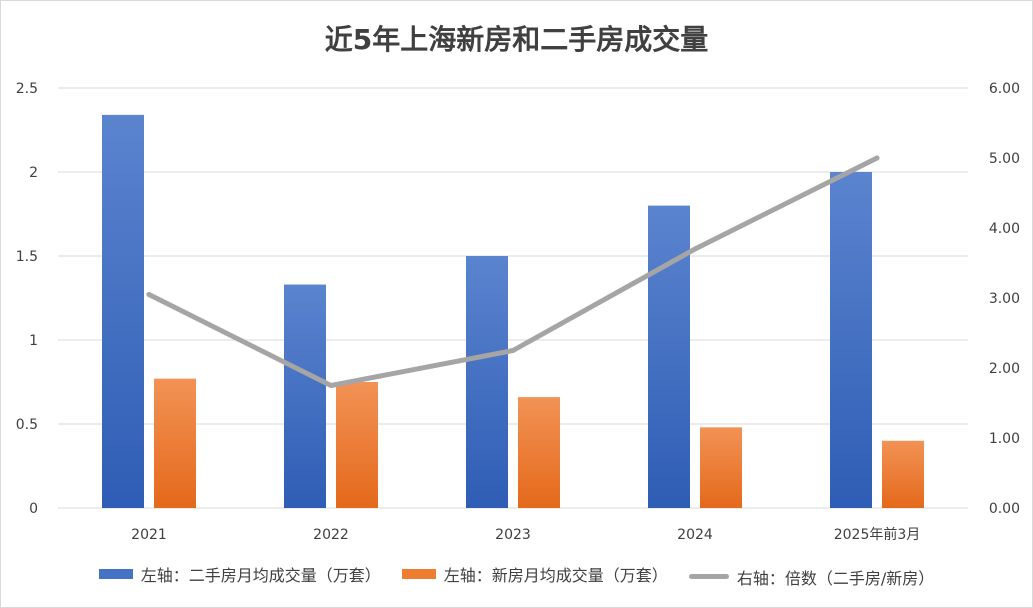  What do you see at coordinates (708, 576) in the screenshot?
I see `legend-swatch-ratio` at bounding box center [708, 576].